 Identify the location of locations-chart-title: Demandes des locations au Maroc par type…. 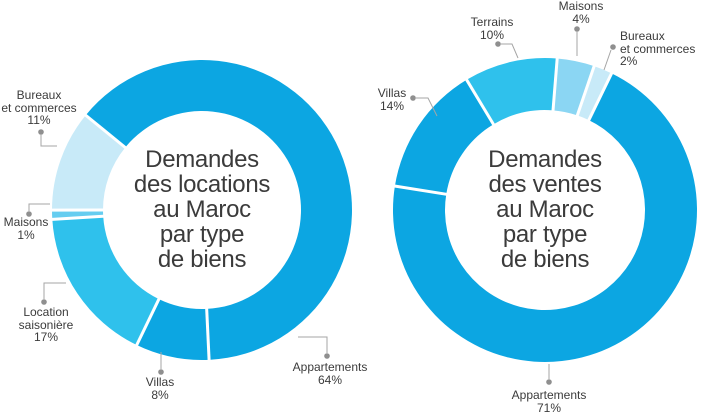
(202, 209).